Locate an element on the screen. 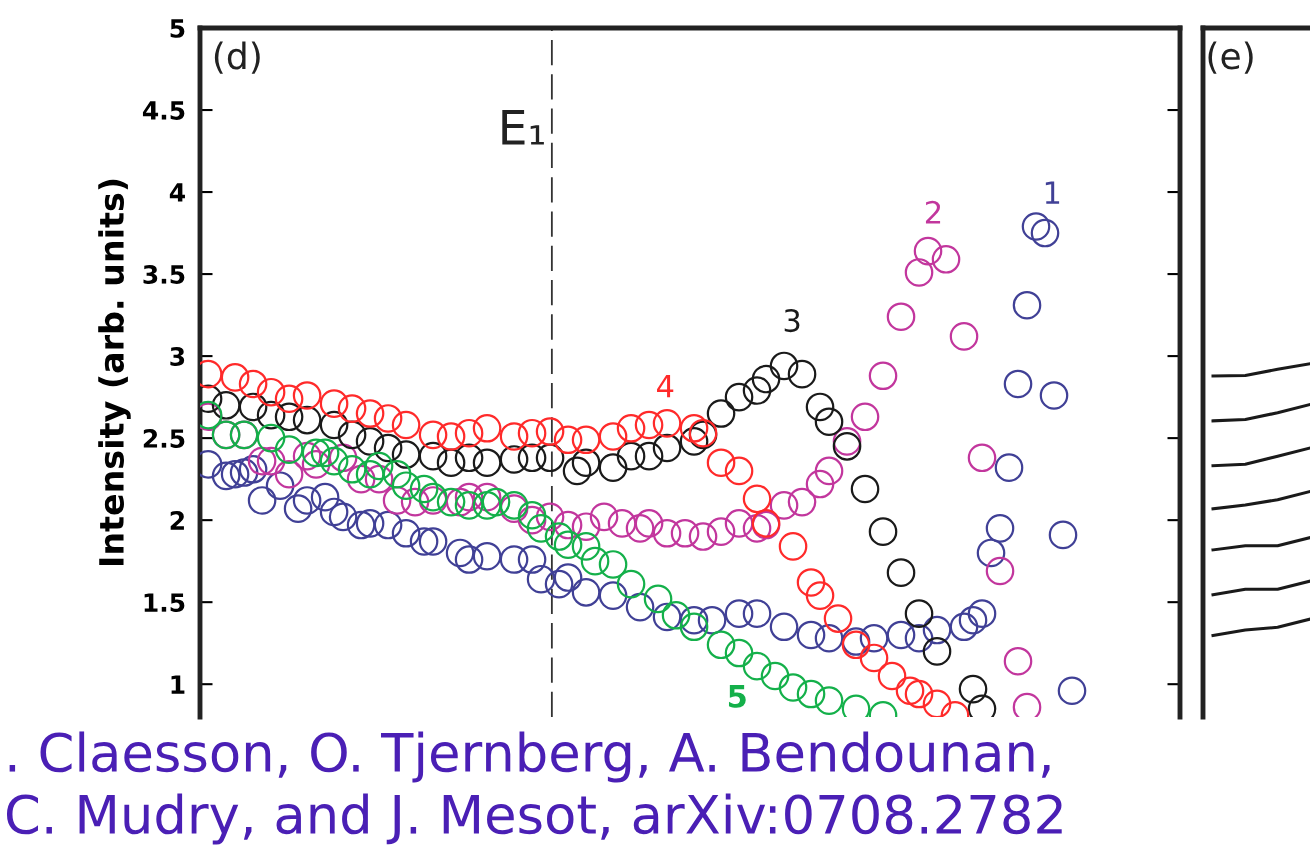 The image size is (1310, 847). text: C. Mudry, and J. Mesot, arXiv:0708.2782 is located at coordinates (534, 819).